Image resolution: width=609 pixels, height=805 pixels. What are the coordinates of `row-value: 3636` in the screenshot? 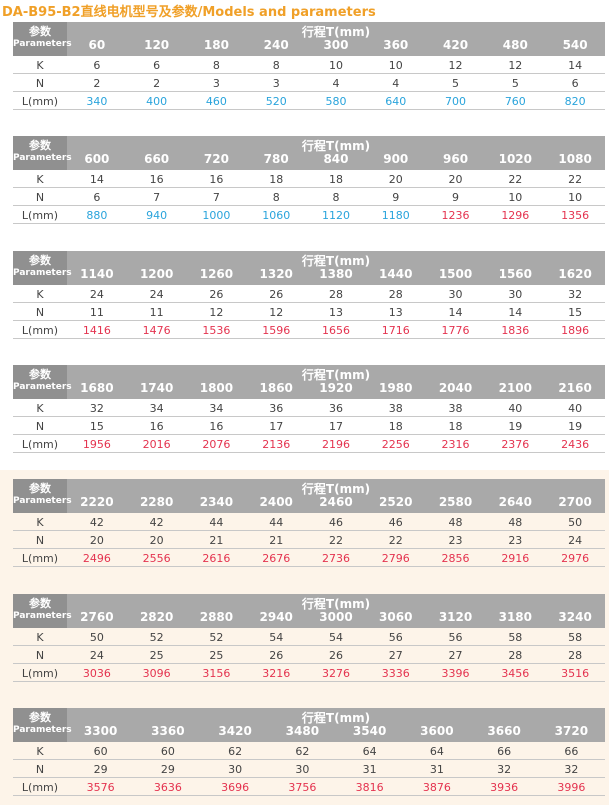 It's located at (167, 787).